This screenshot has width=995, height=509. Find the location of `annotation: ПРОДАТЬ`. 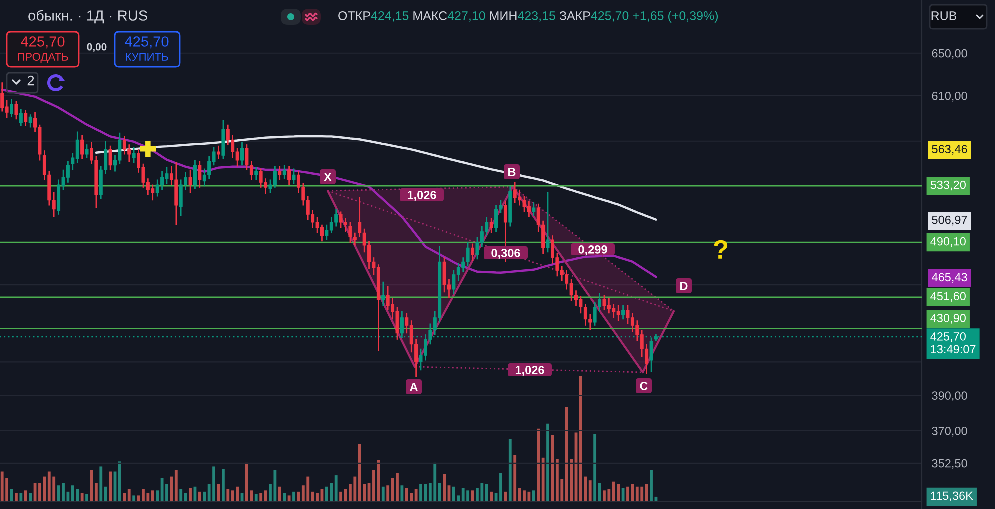

annotation: ПРОДАТЬ is located at coordinates (43, 58).